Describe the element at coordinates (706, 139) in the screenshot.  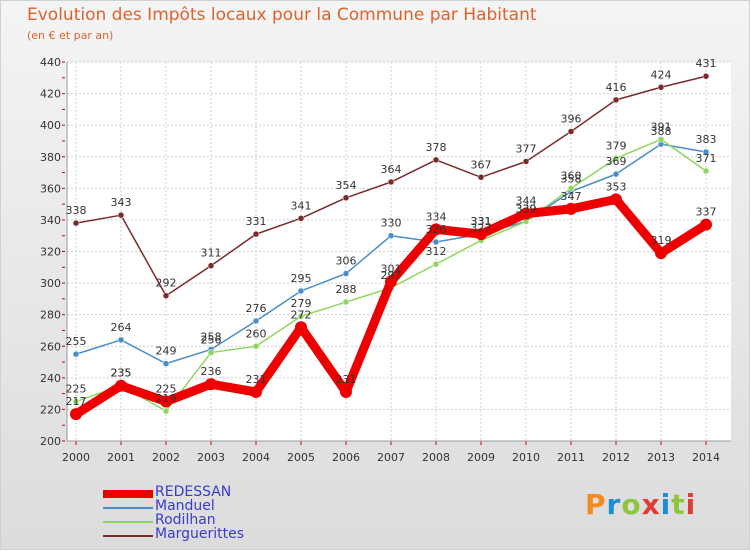
I see `data-label-manduel: 383` at that location.